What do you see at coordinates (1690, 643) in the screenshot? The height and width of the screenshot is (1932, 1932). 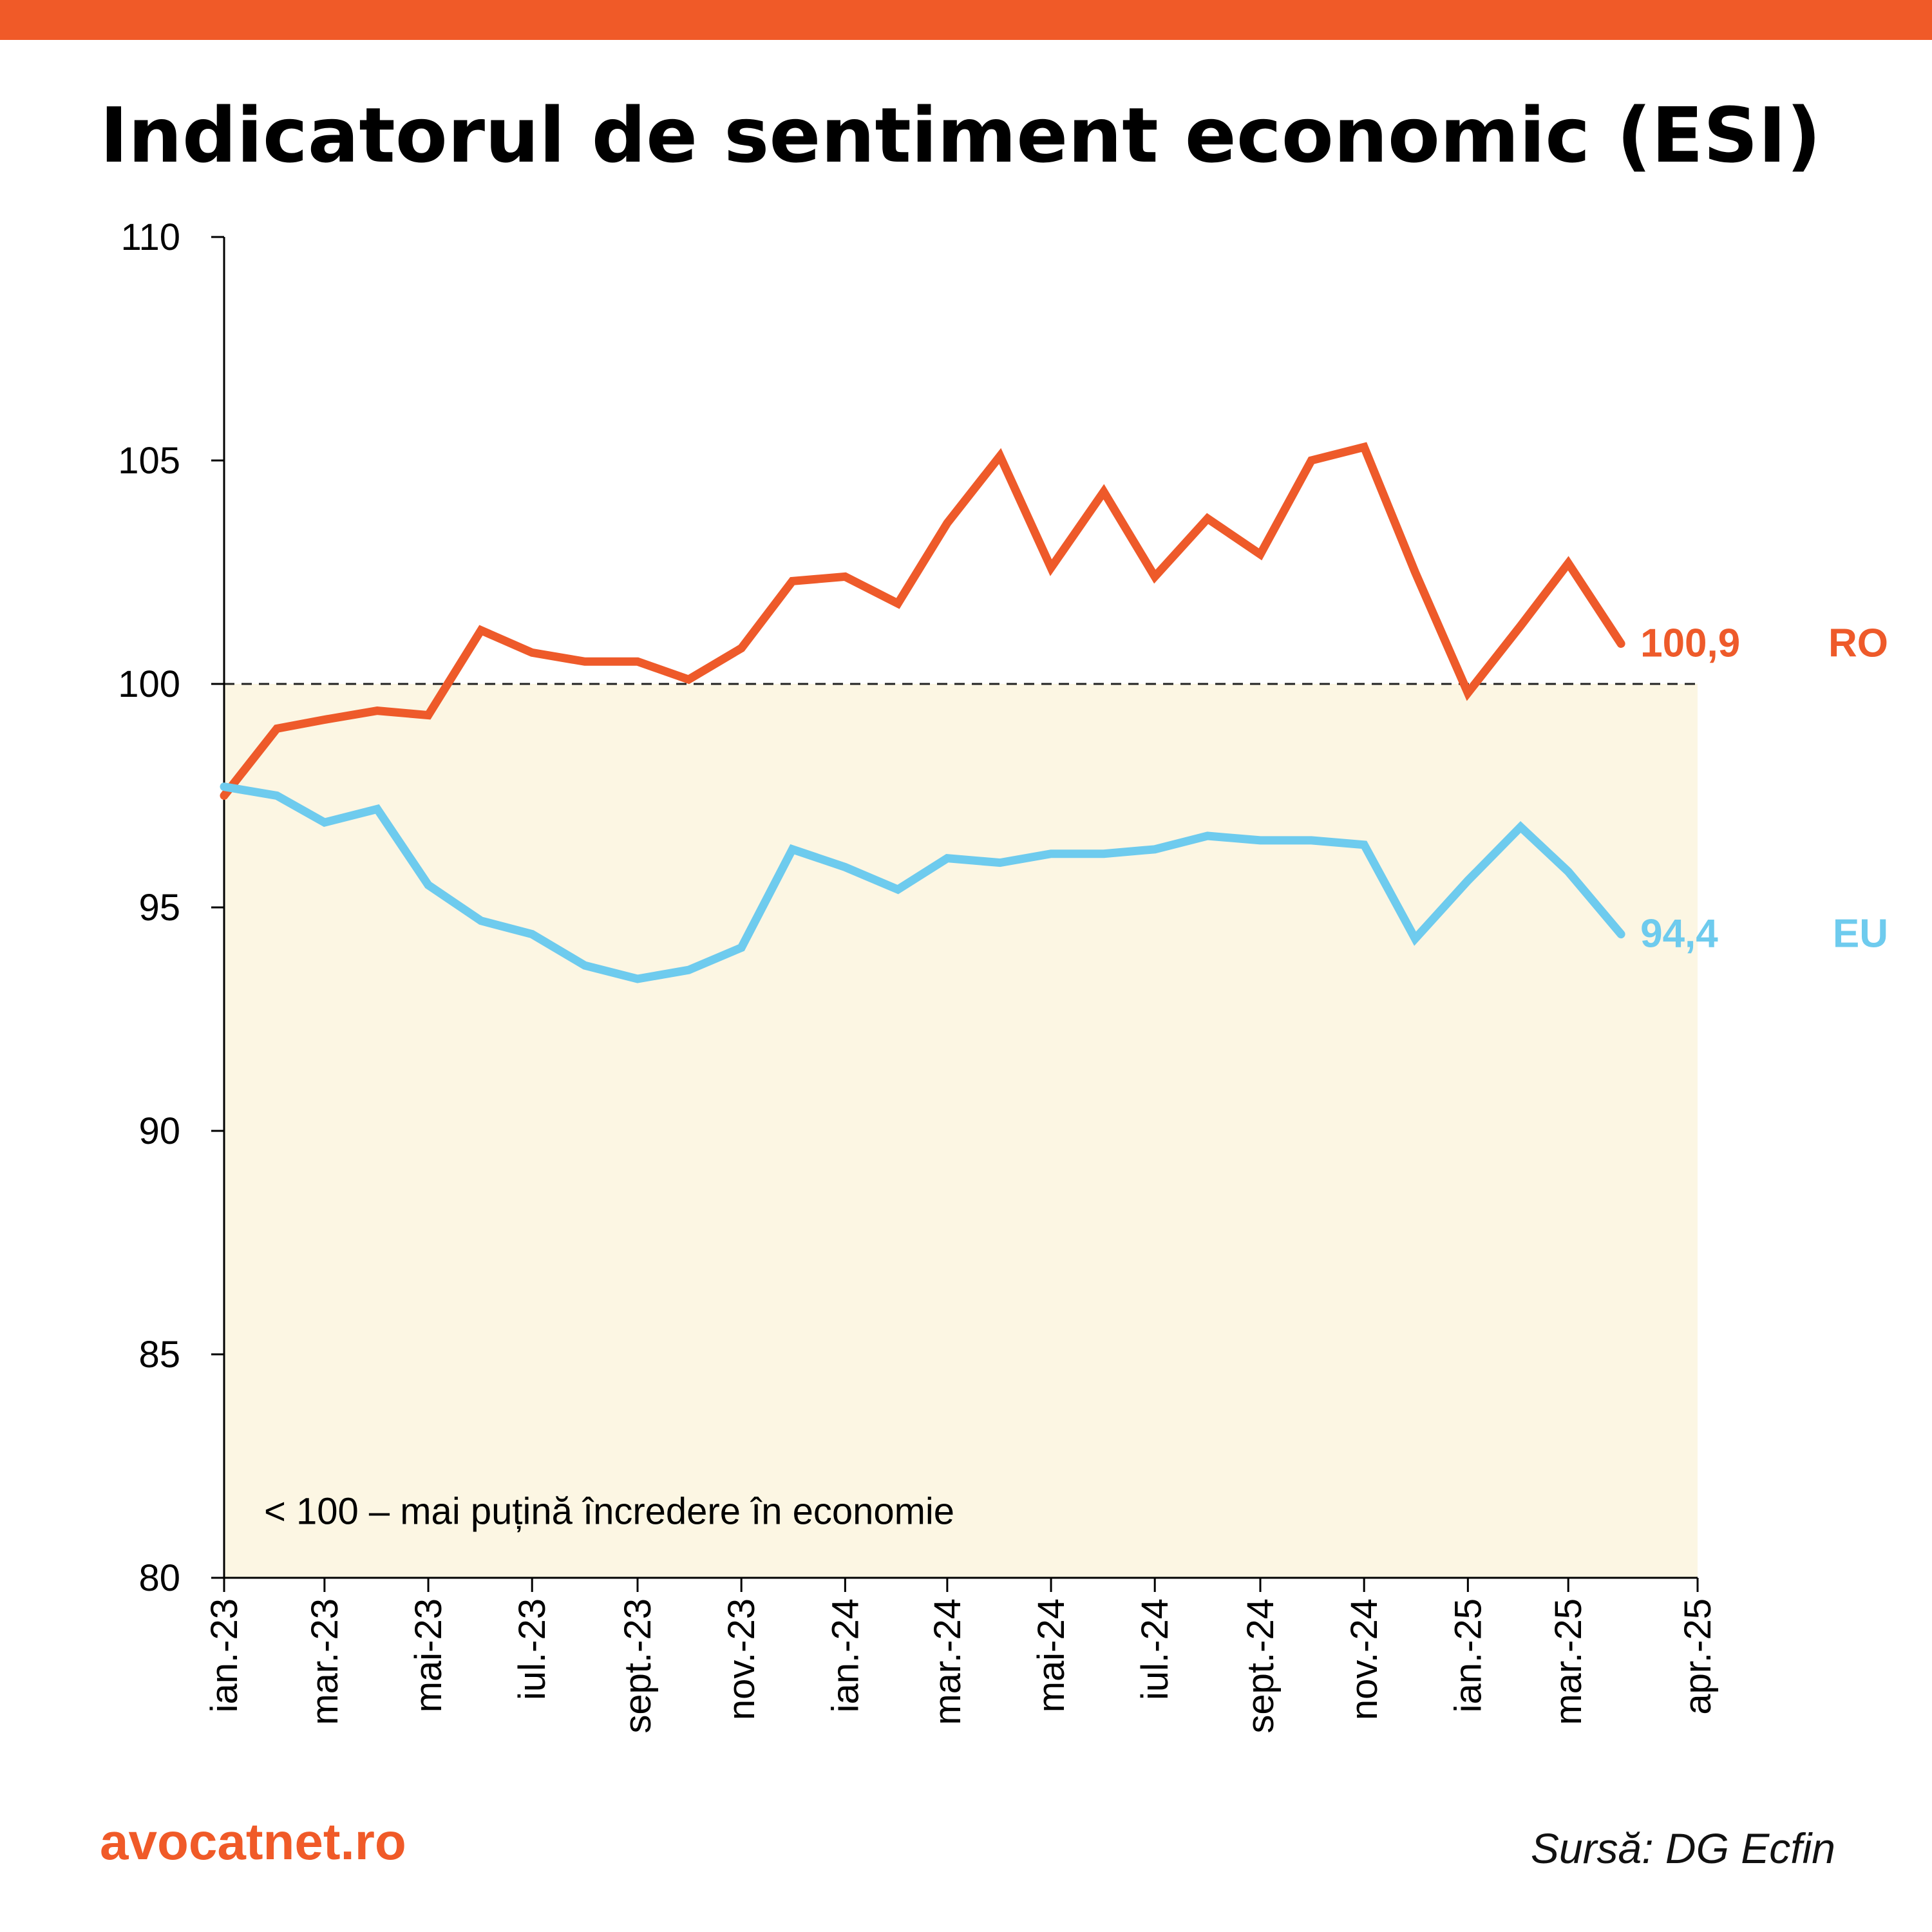 I see `end-value-label-ro: 100,9` at bounding box center [1690, 643].